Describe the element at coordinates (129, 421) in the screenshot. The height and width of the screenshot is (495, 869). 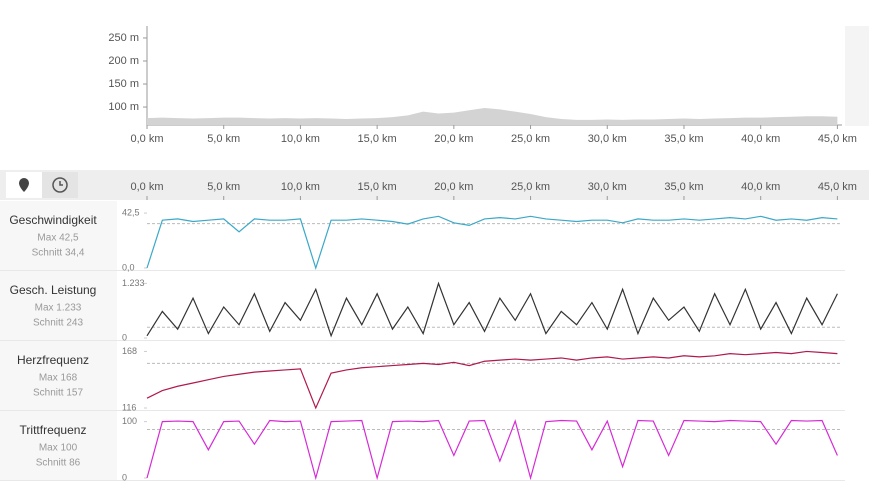
I see `y-tick-label: 100` at that location.